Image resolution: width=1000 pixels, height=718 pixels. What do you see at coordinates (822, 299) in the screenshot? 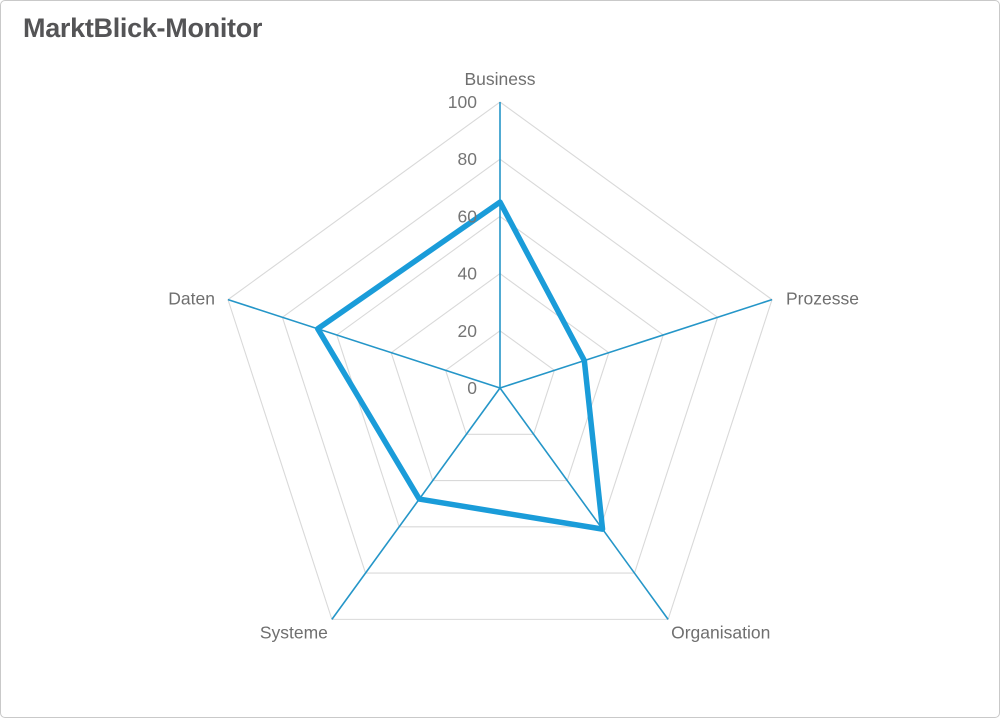
I see `axis-label-prozesse: Prozesse` at bounding box center [822, 299].